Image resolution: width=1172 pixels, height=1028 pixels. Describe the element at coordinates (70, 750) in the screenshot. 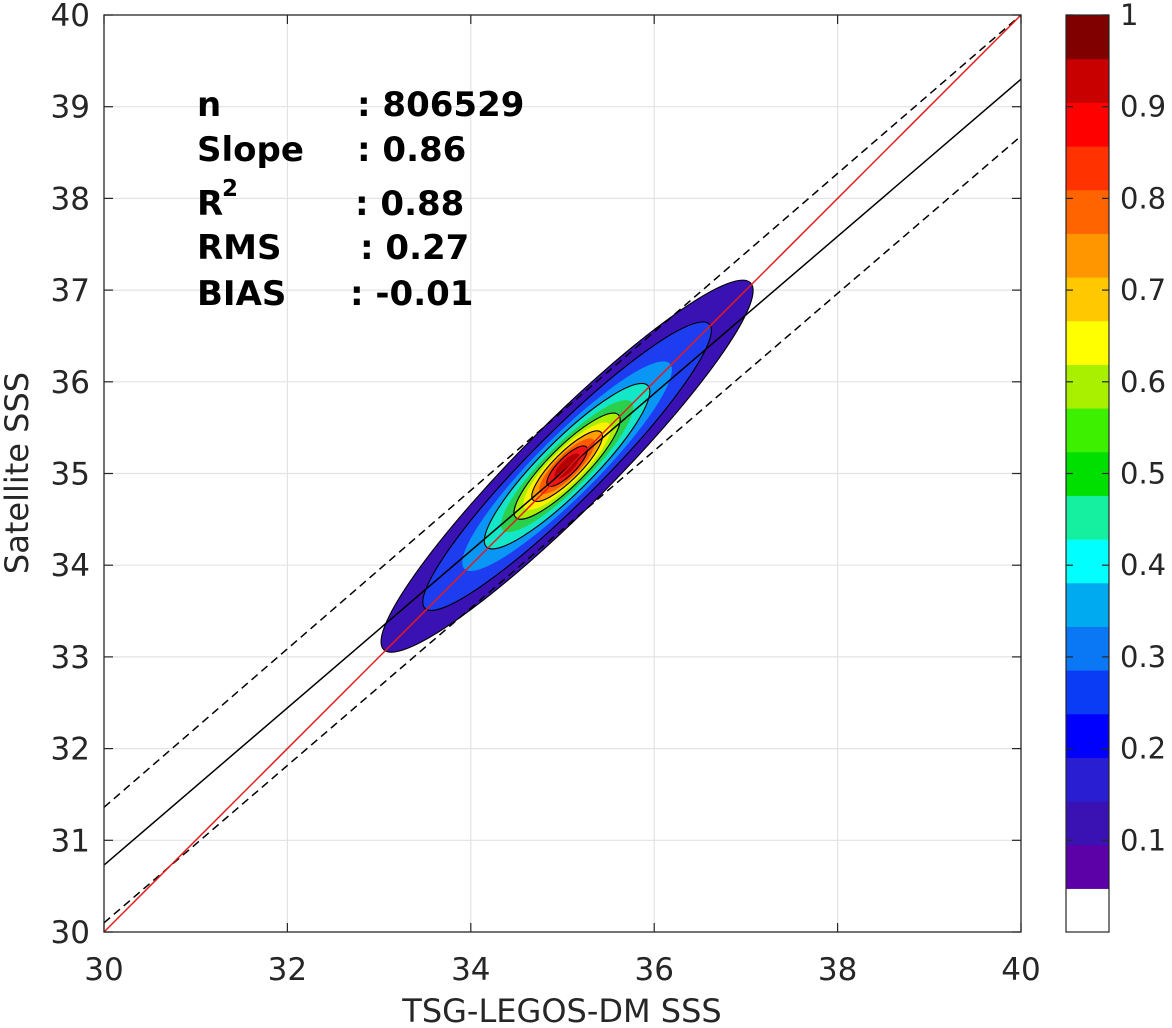

I see `y-tick-label: 32` at that location.